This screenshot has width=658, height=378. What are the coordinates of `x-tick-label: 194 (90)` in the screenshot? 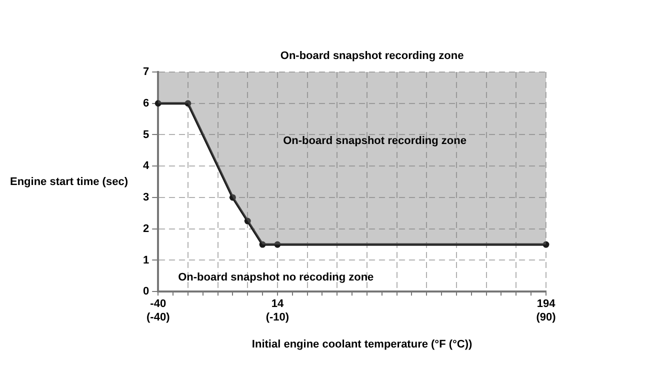 It's located at (546, 311).